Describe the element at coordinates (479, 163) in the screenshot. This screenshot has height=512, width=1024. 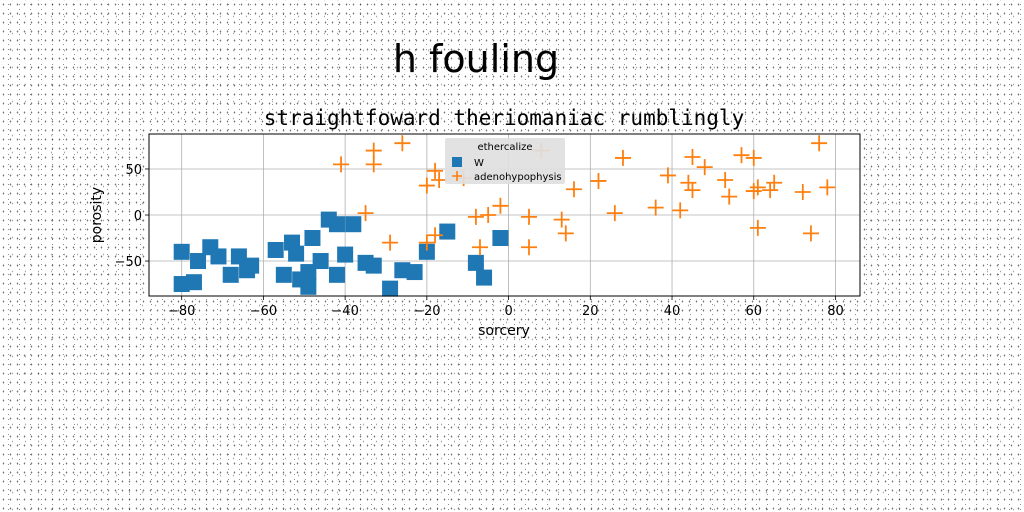
I see `legend-label-w: W` at that location.